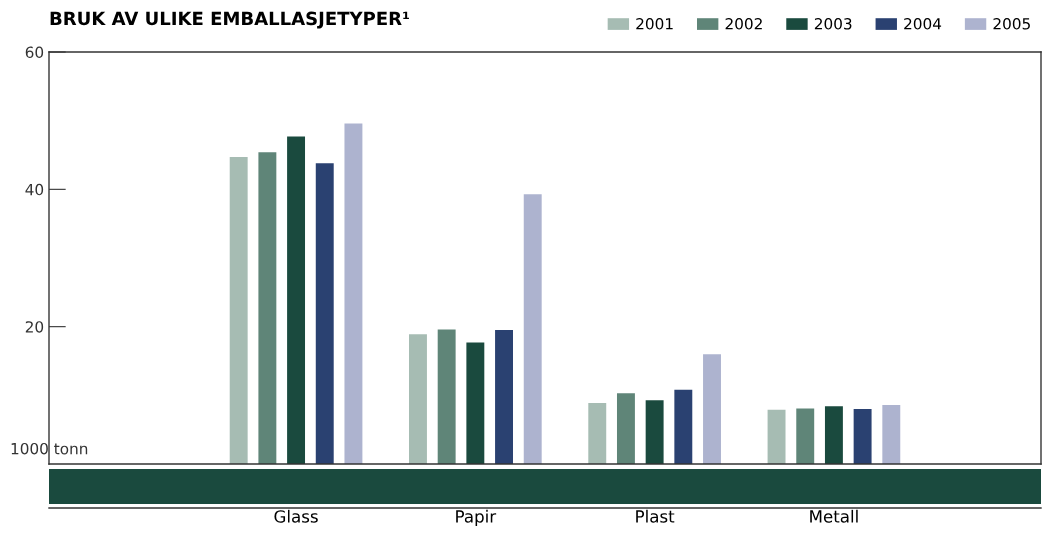 This screenshot has width=1056, height=535. I want to click on x-tick-label: Metall, so click(834, 516).